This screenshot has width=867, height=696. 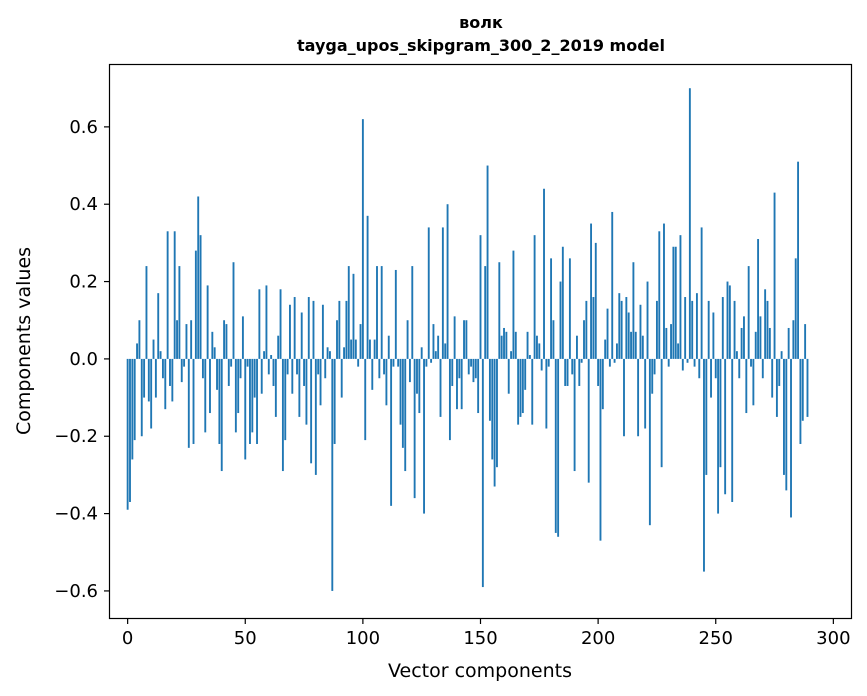 What do you see at coordinates (833, 638) in the screenshot?
I see `x-tick-label: 300` at bounding box center [833, 638].